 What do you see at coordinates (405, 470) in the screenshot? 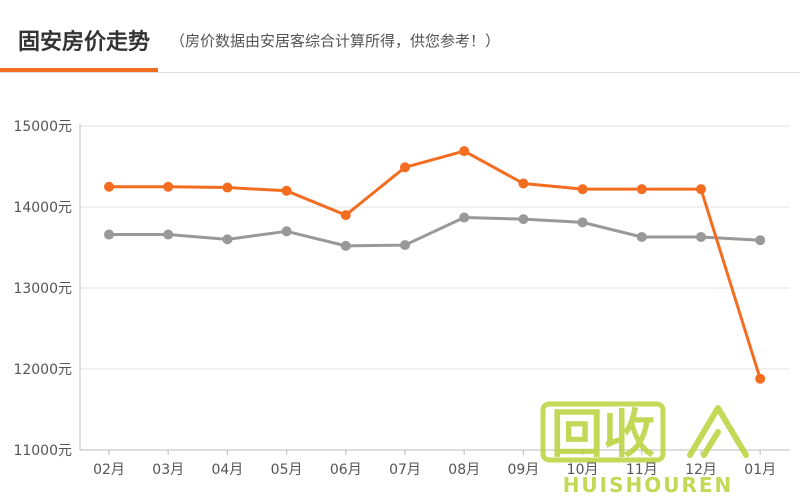
I see `x-tick-label: 07月` at bounding box center [405, 470].